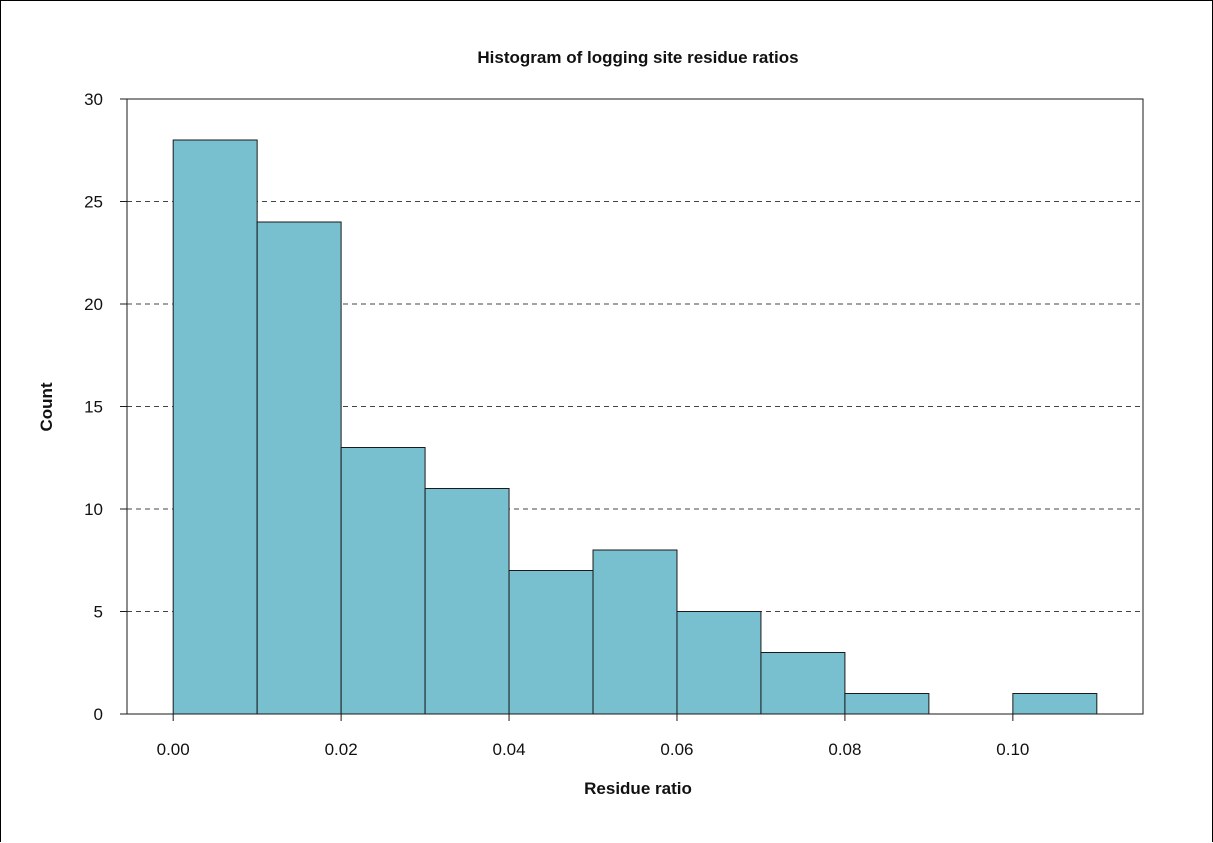 This screenshot has width=1213, height=843. I want to click on y-tick-label: 10, so click(93, 509).